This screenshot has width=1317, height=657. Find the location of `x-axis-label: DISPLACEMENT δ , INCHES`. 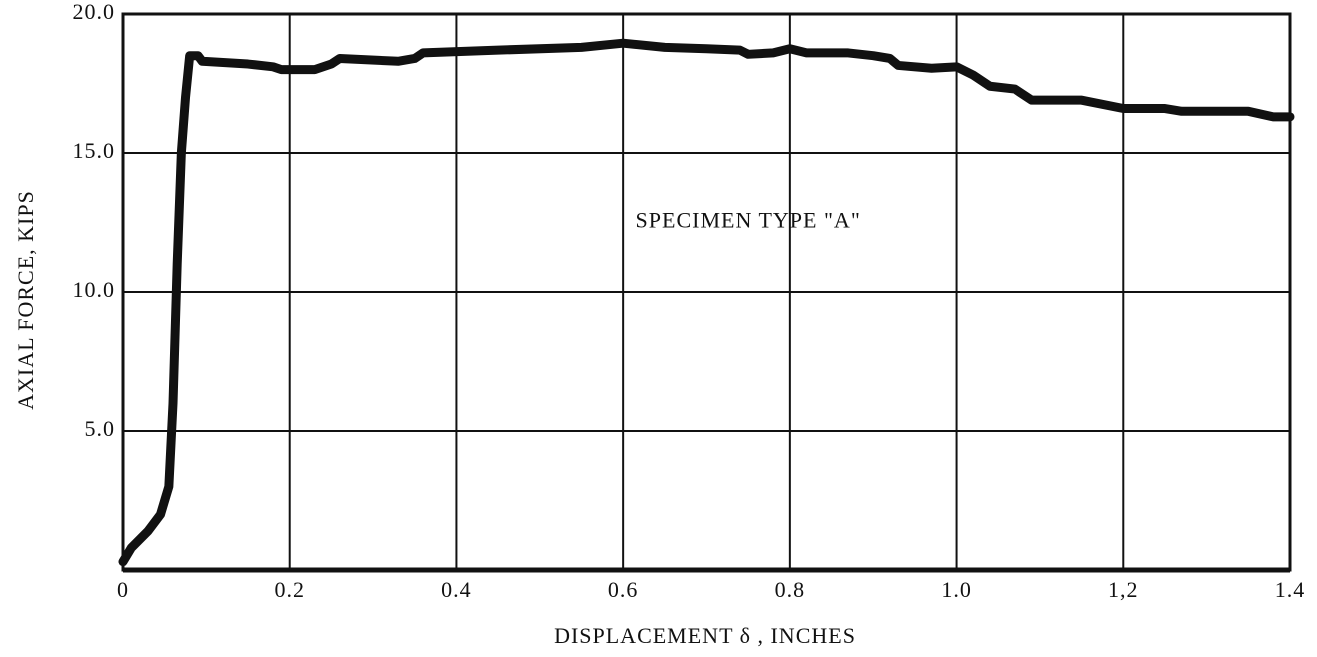

x-axis-label: DISPLACEMENT δ , INCHES is located at coordinates (705, 635).